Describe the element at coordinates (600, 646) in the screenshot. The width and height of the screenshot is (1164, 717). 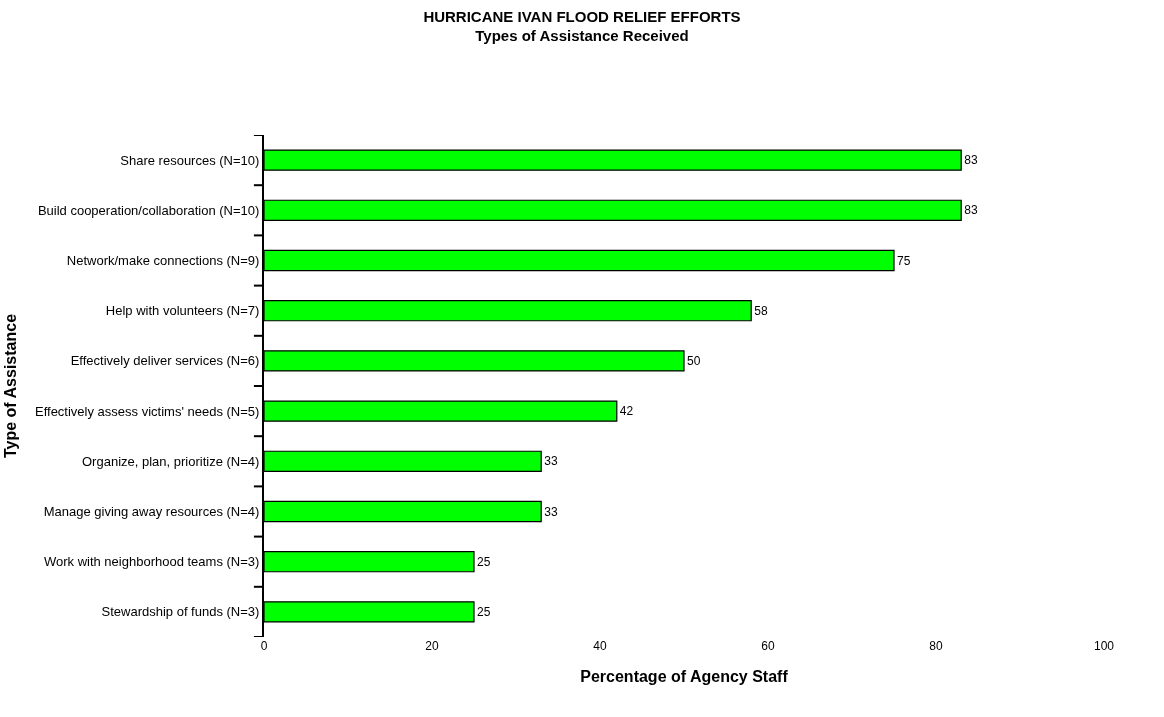
I see `x-tick-label: 40` at that location.